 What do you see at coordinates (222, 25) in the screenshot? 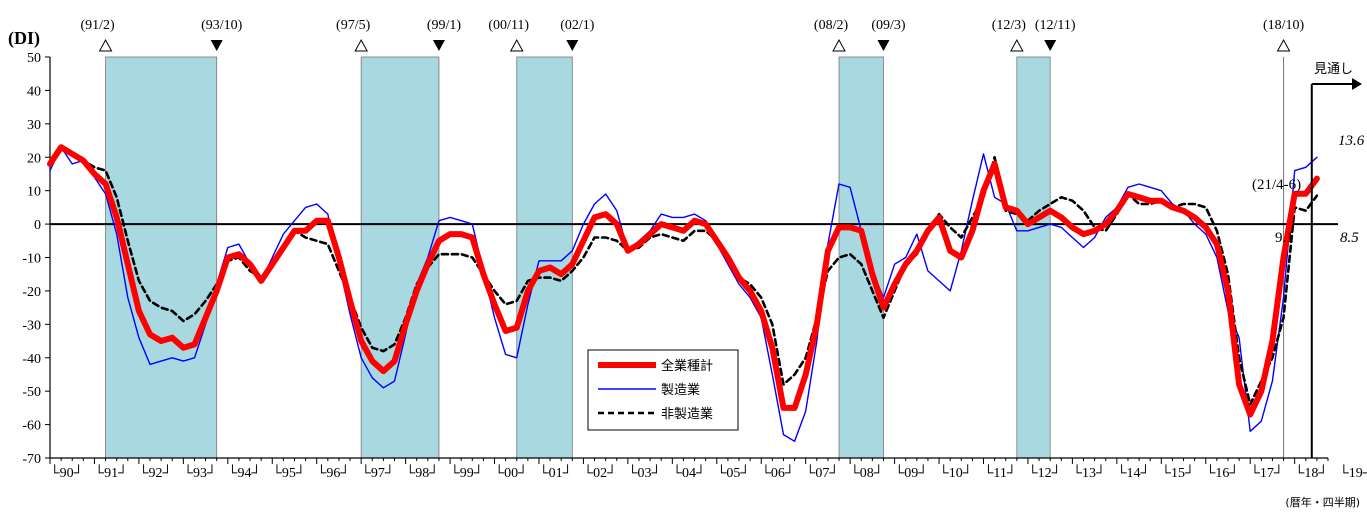
I see `trough-label-0: (93/10)` at bounding box center [222, 25].